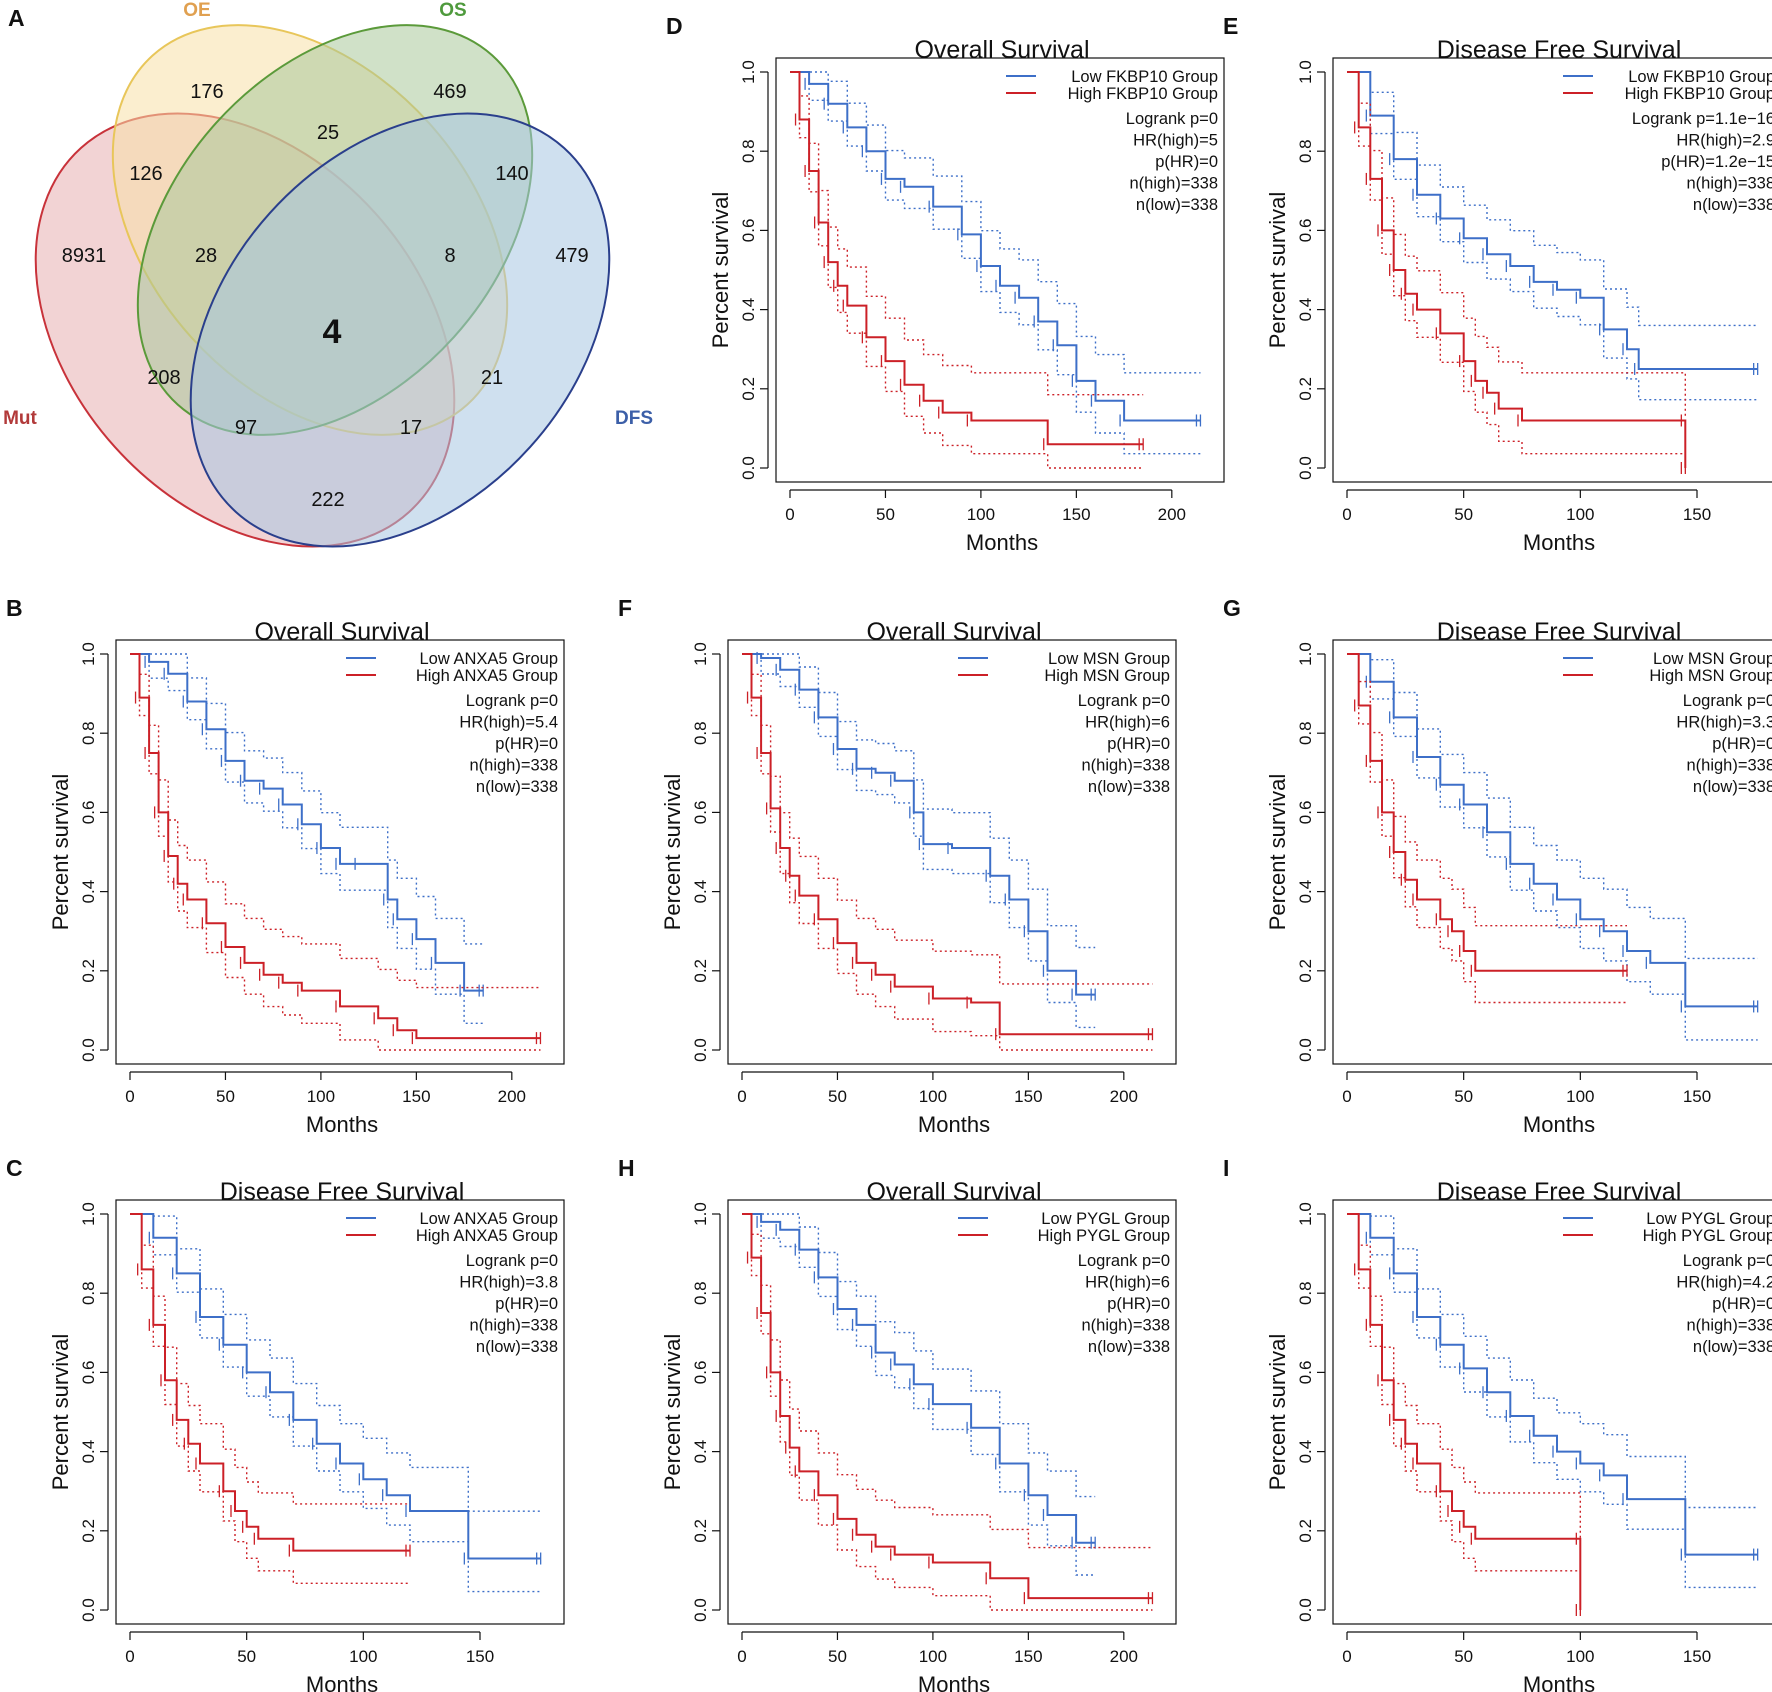 The image size is (1772, 1692). I want to click on stat-label: p(HR)=0, so click(1138, 744).